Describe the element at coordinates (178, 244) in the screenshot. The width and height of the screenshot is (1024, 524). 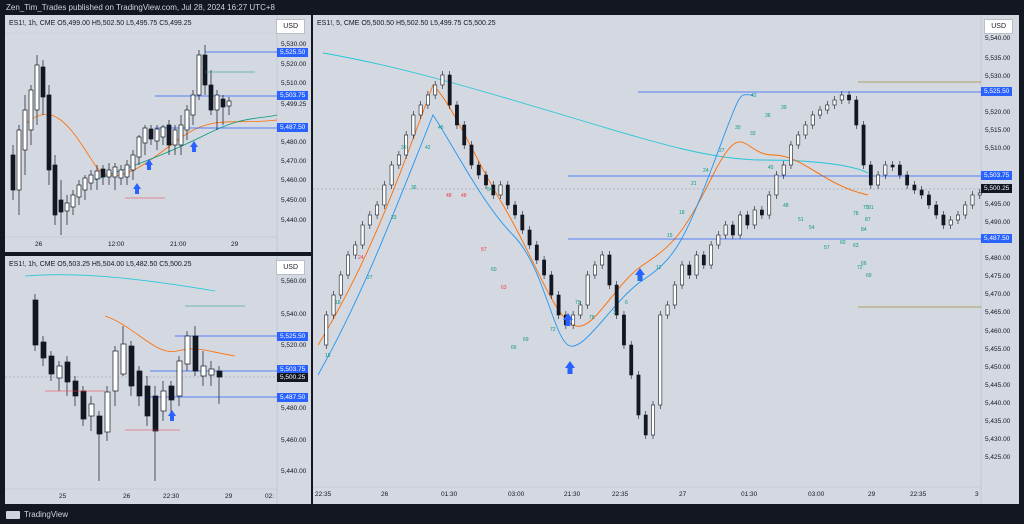
I see `time-tick: 21:00` at that location.